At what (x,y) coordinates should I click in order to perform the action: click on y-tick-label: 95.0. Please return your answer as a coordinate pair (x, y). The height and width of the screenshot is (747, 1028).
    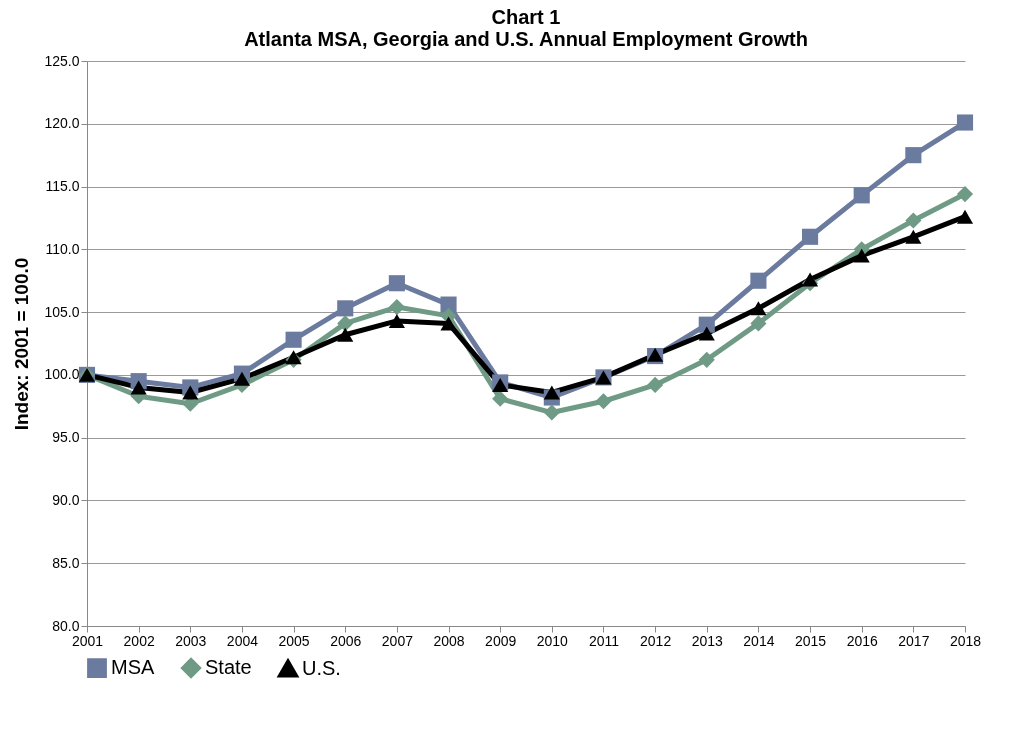
    Looking at the image, I should click on (66, 437).